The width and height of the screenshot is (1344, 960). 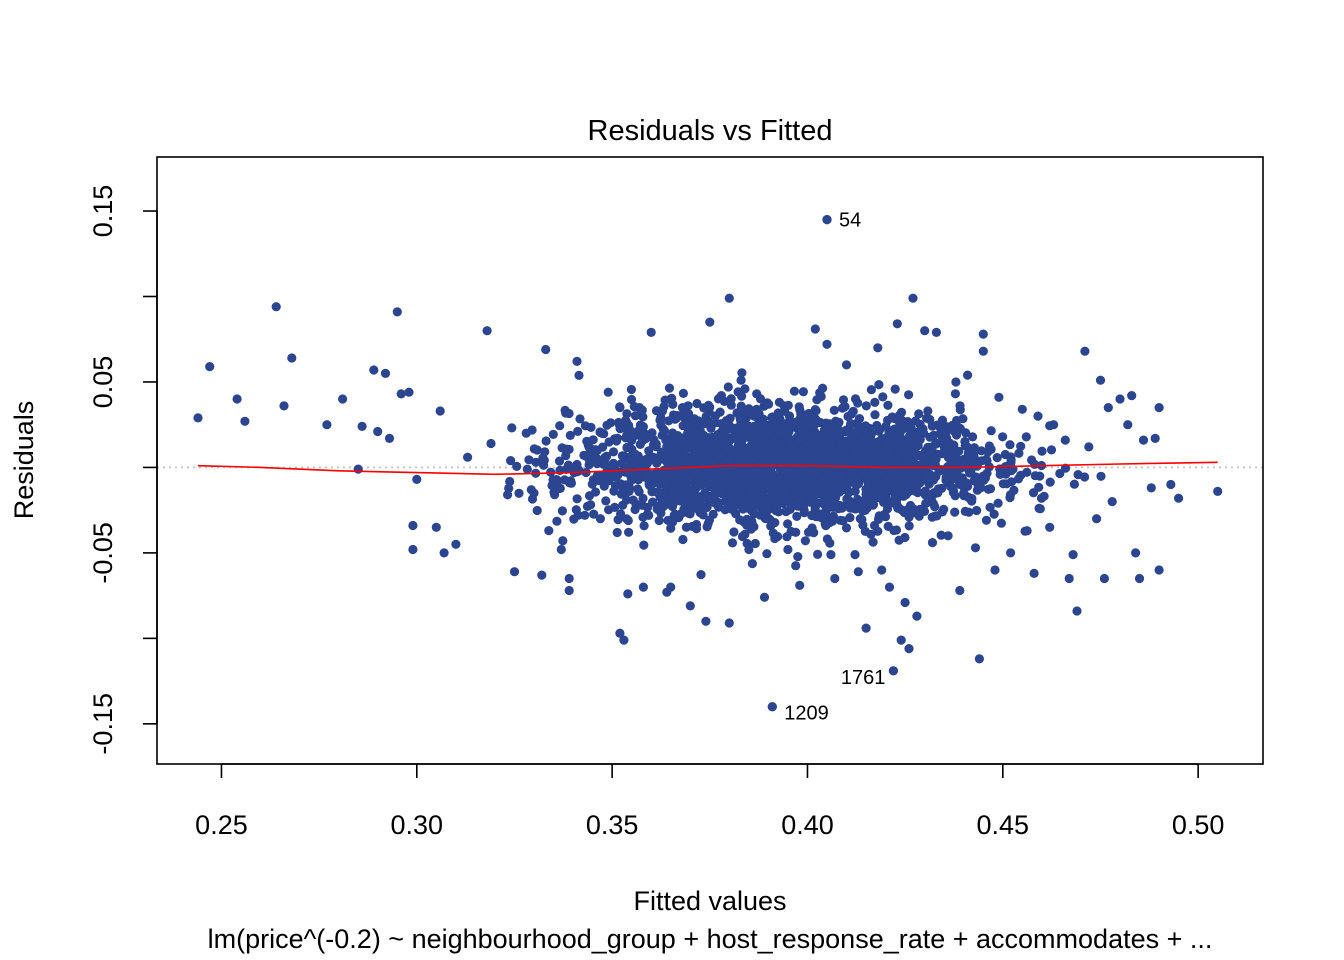 What do you see at coordinates (850, 221) in the screenshot?
I see `outlier-label: 54` at bounding box center [850, 221].